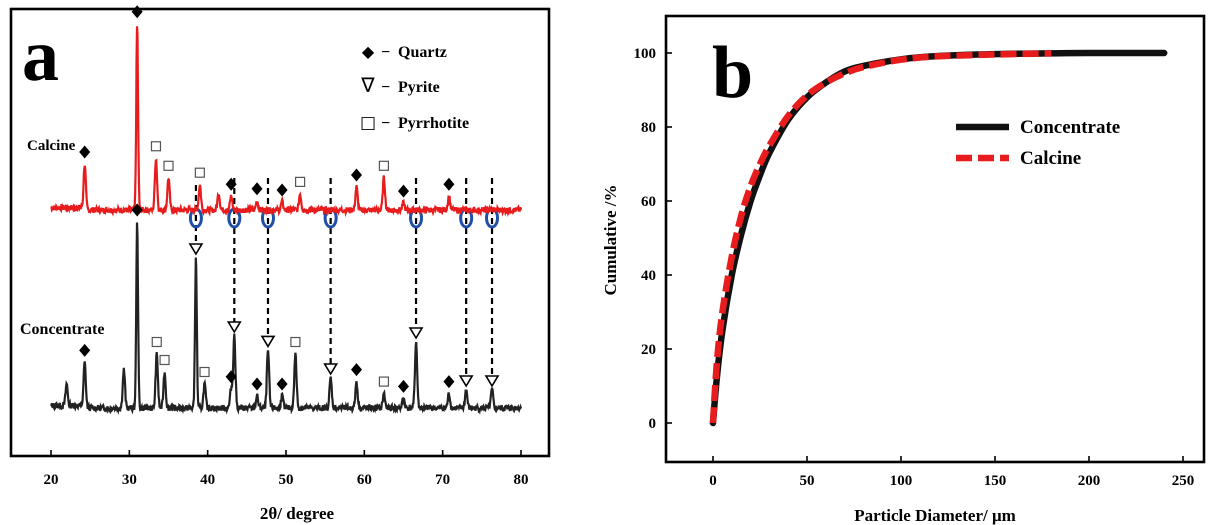 The width and height of the screenshot is (1211, 525). Describe the element at coordinates (1183, 481) in the screenshot. I see `panel-b-x-tick-label: 250` at that location.